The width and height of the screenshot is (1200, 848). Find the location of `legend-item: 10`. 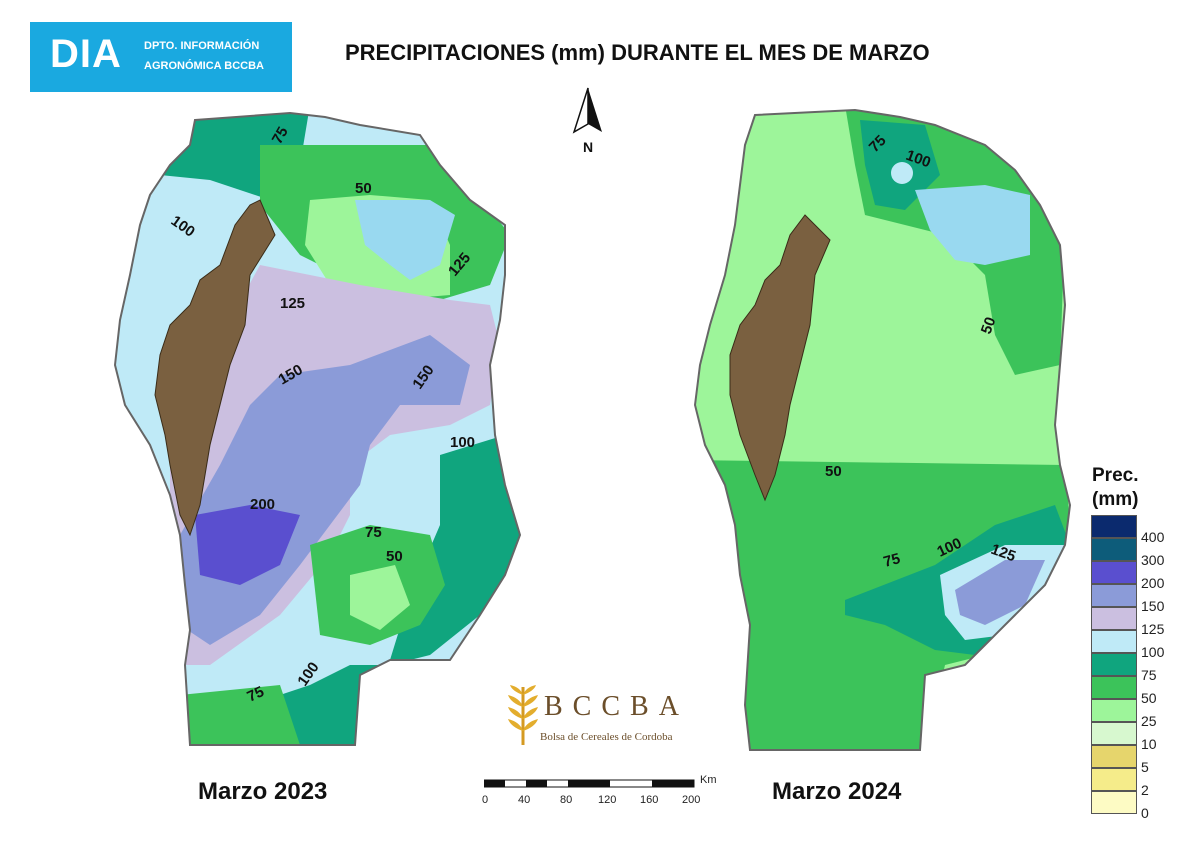

legend-item: 10 is located at coordinates (1136, 737).